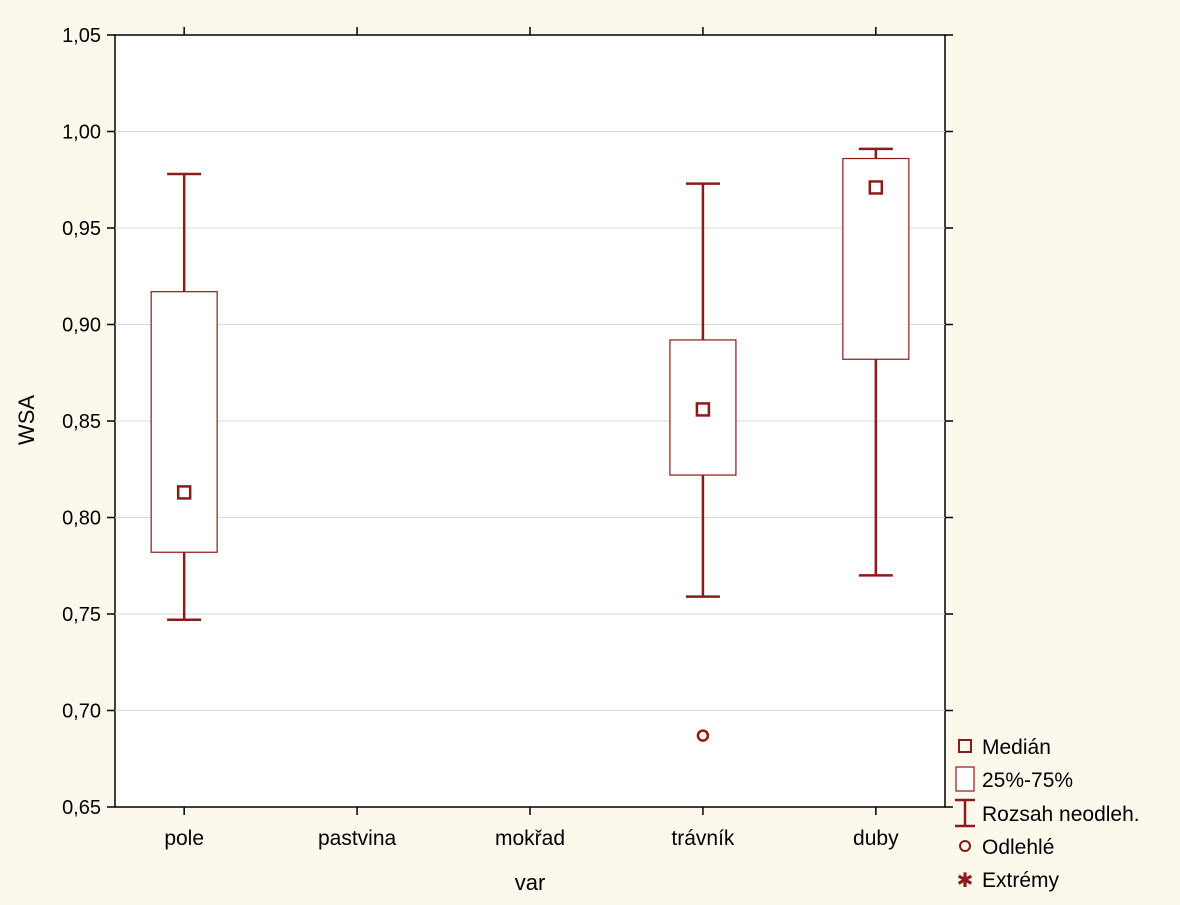  I want to click on legend-median-icon, so click(965, 746).